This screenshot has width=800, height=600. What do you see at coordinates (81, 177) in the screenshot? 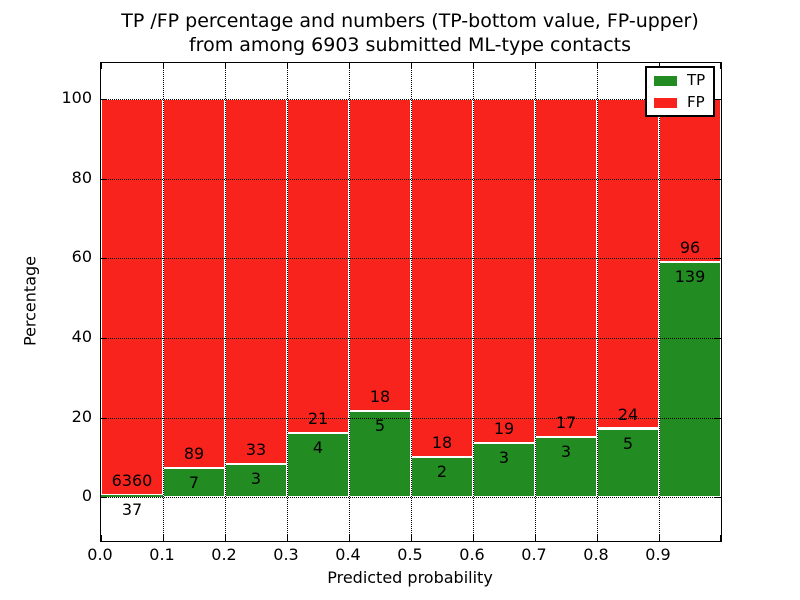
I see `y-tick-label: 80` at bounding box center [81, 177].